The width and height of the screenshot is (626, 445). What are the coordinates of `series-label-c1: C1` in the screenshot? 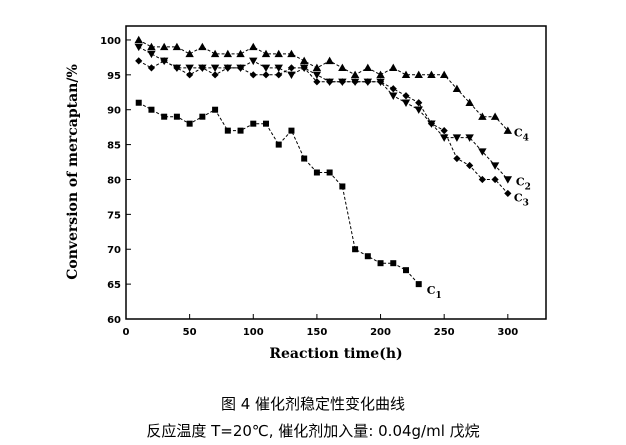 It's located at (434, 292).